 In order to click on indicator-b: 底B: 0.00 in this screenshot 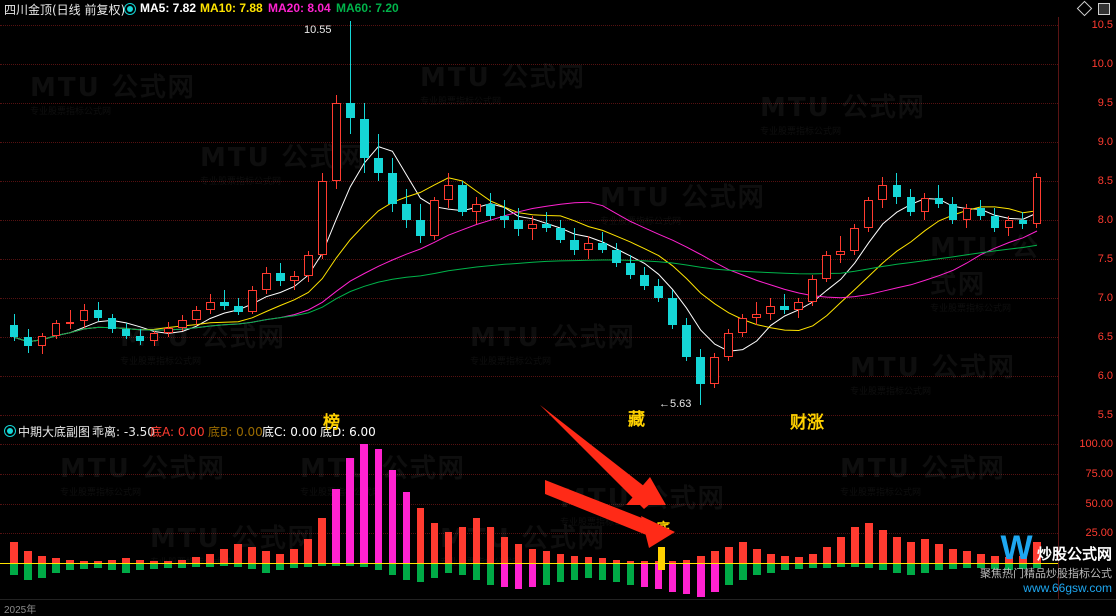, I will do `click(235, 432)`.